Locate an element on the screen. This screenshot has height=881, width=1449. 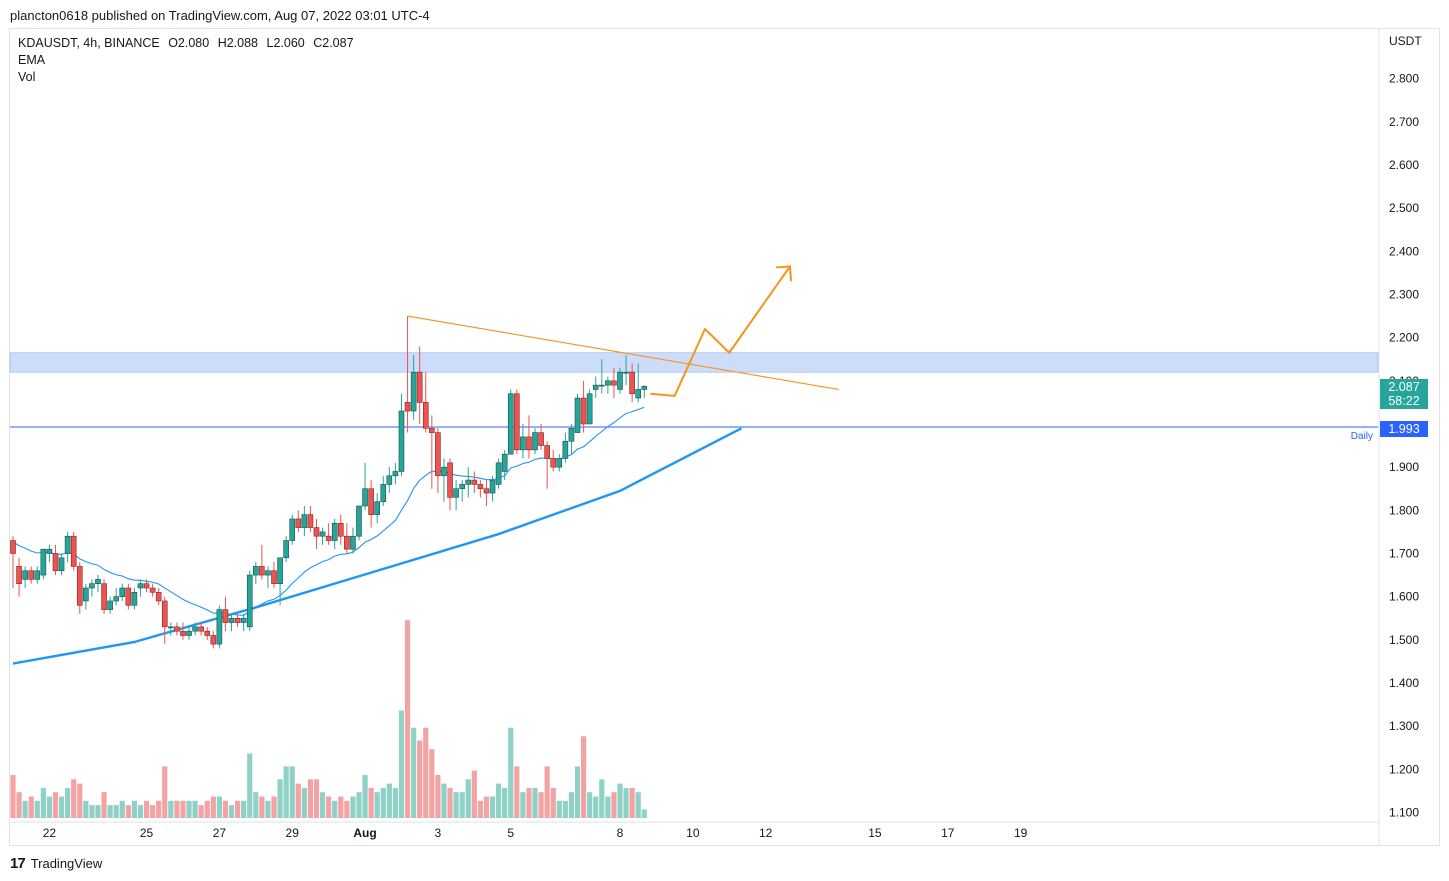
price-axis-label: 1.700 is located at coordinates (1404, 553).